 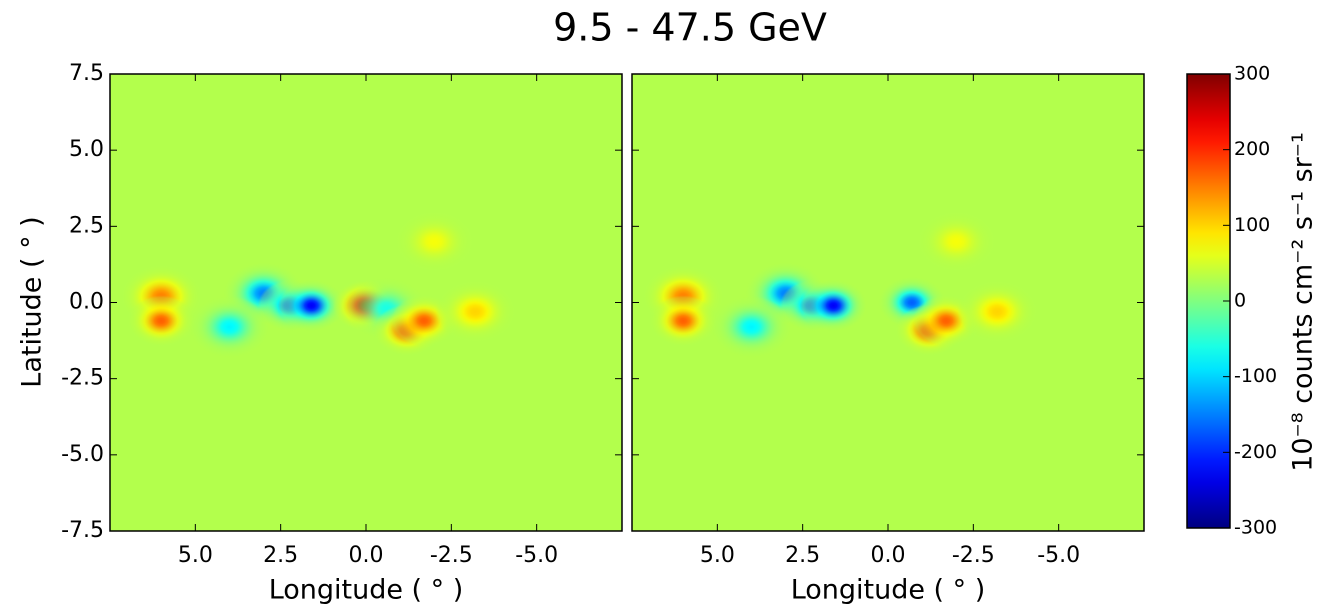 What do you see at coordinates (690, 28) in the screenshot?
I see `chart-title: 9.5 - 47.5 GeV` at bounding box center [690, 28].